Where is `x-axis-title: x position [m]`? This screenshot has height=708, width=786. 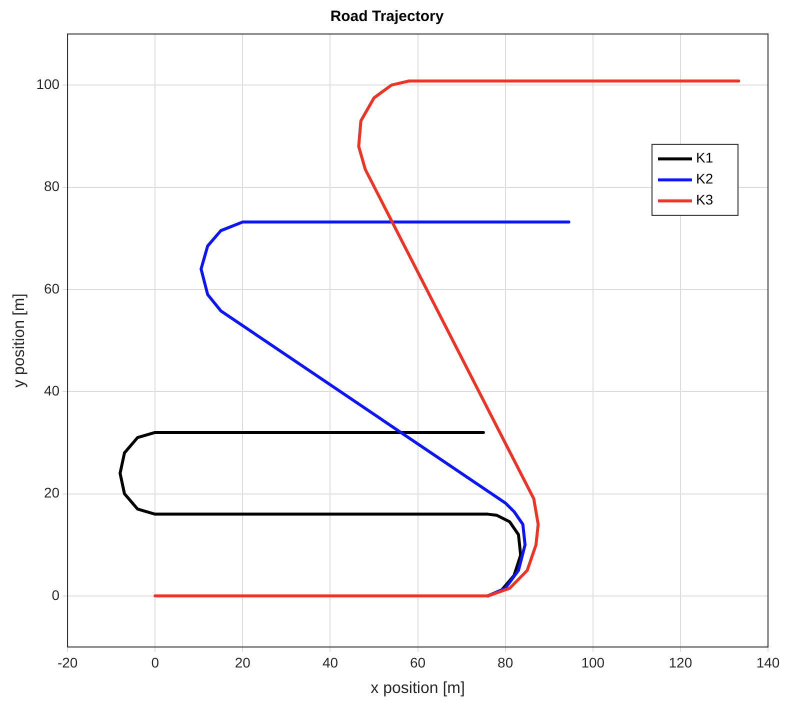 x-axis-title: x position [m] is located at coordinates (417, 688).